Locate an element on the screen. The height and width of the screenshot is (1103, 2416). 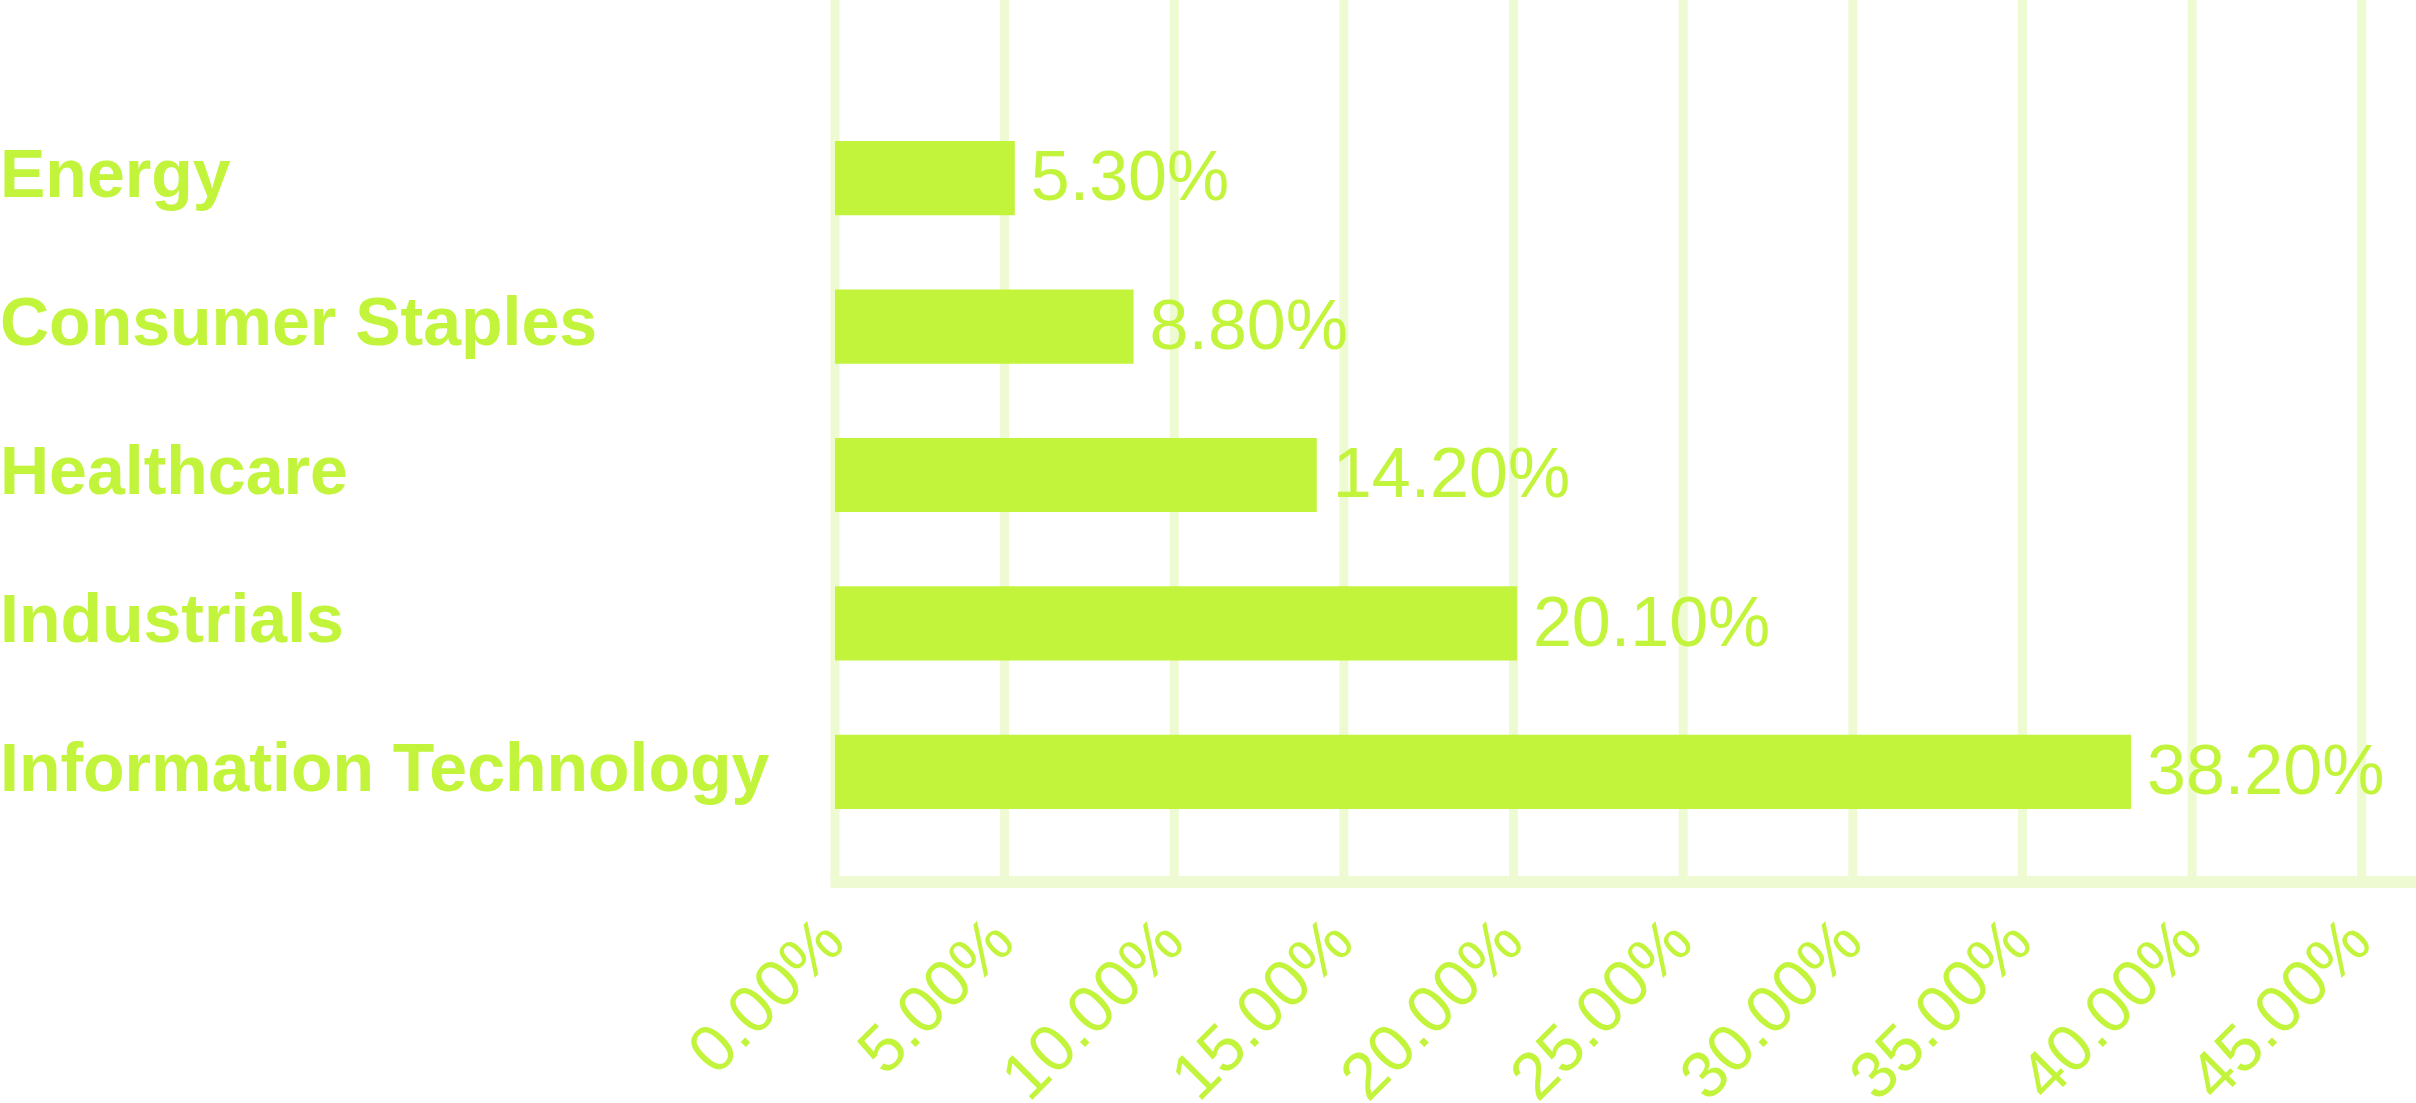
data-label: 5.30% is located at coordinates (1130, 176).